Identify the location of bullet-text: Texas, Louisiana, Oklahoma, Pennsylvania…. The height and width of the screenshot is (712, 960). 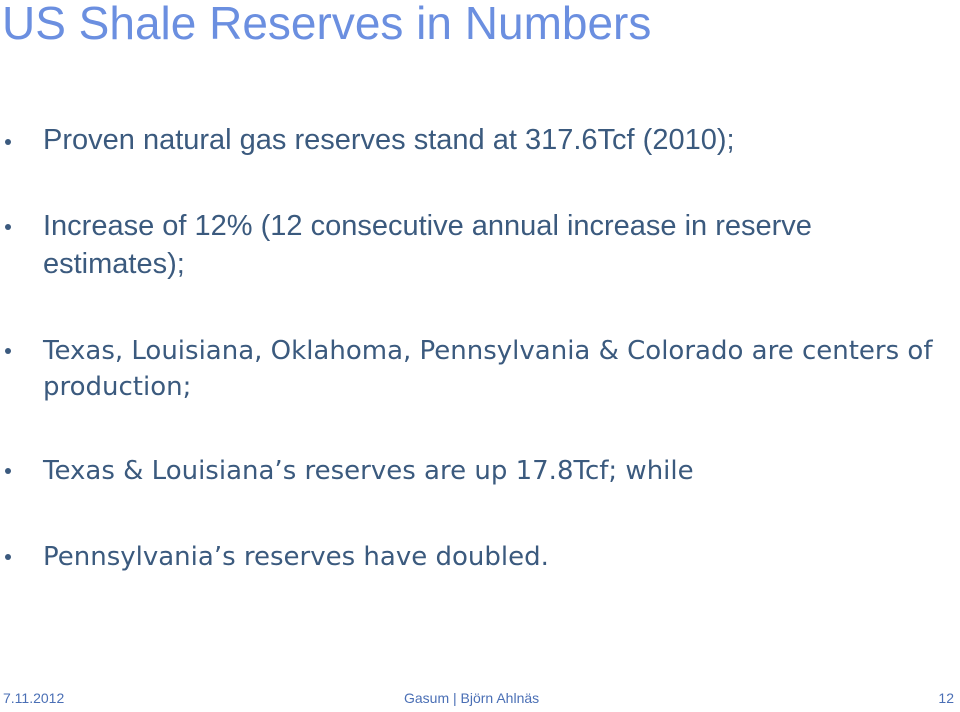
(488, 369).